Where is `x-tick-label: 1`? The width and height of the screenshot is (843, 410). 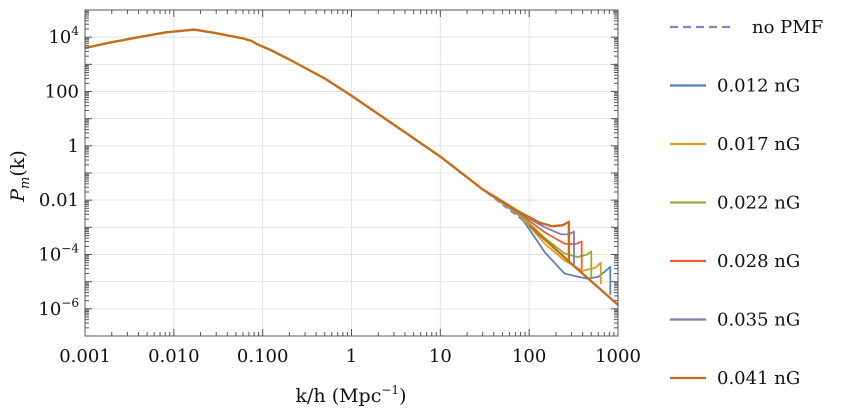 x-tick-label: 1 is located at coordinates (351, 356).